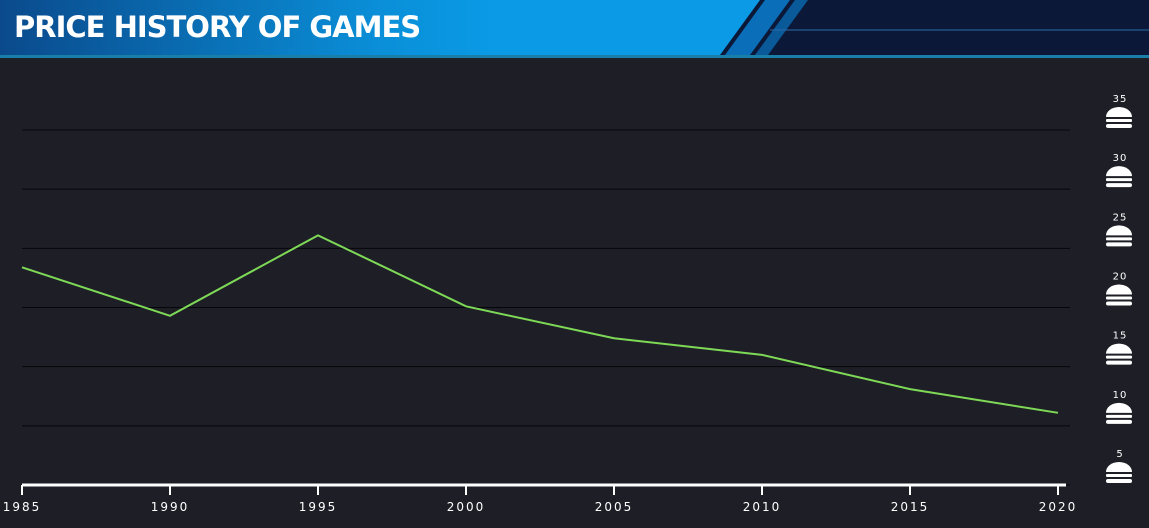 This screenshot has height=528, width=1149. I want to click on y-tick-label: 30, so click(1120, 158).